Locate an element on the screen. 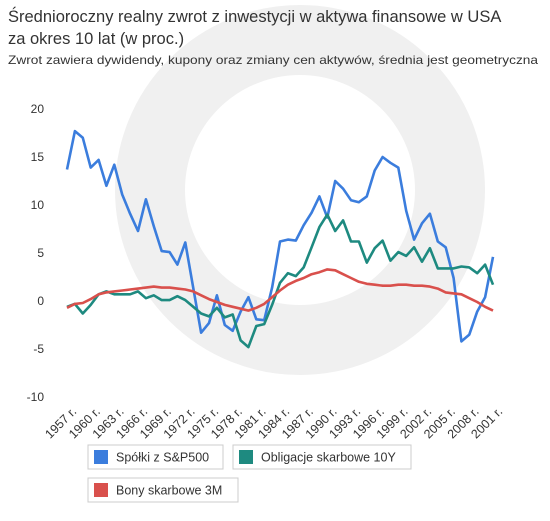 The width and height of the screenshot is (550, 521). y-tick-label: -10 is located at coordinates (36, 397).